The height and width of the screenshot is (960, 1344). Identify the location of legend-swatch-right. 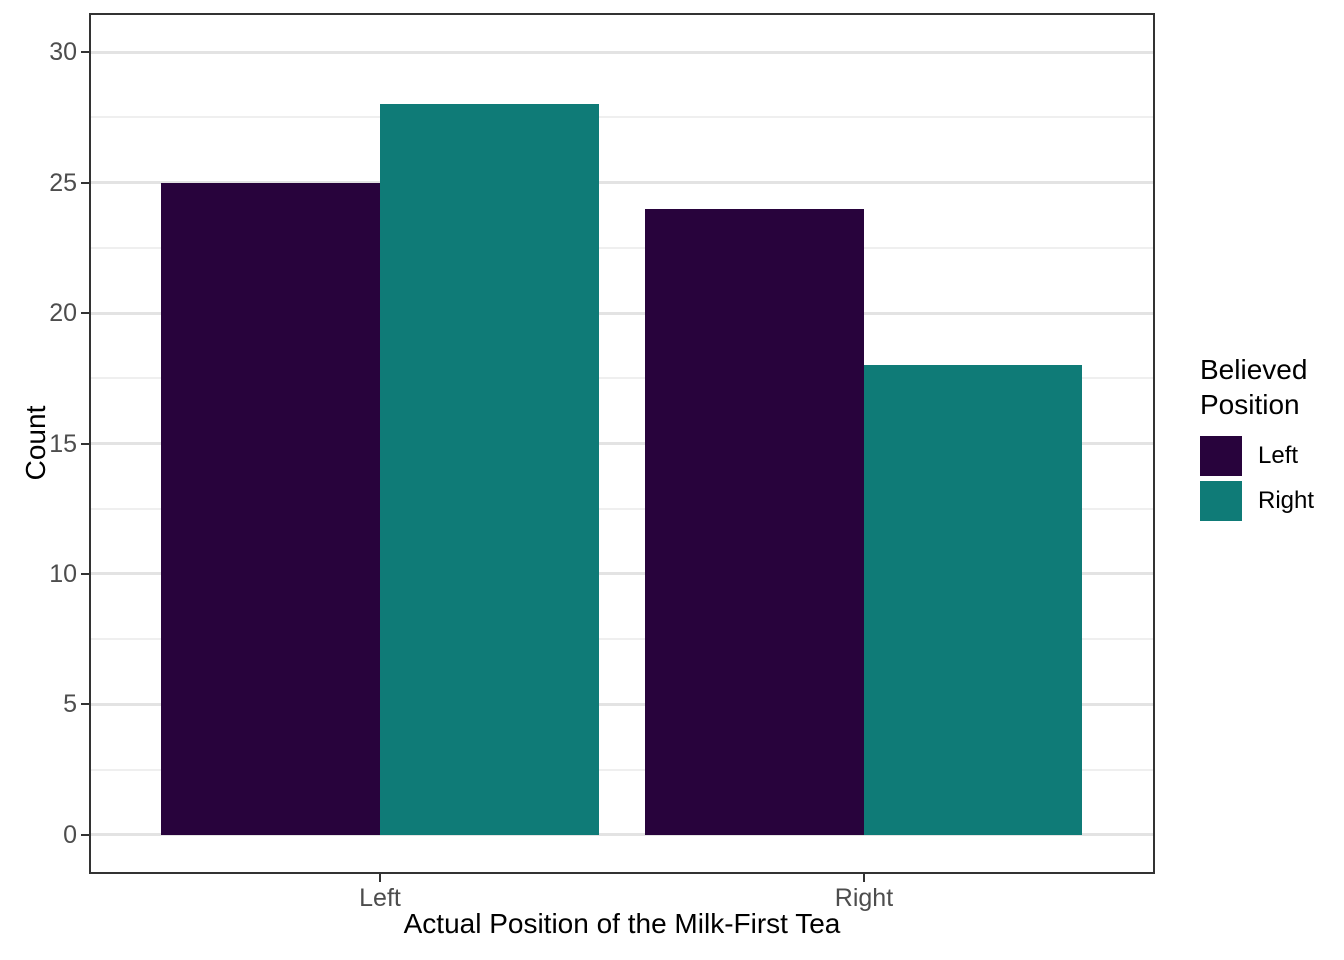
(1221, 501).